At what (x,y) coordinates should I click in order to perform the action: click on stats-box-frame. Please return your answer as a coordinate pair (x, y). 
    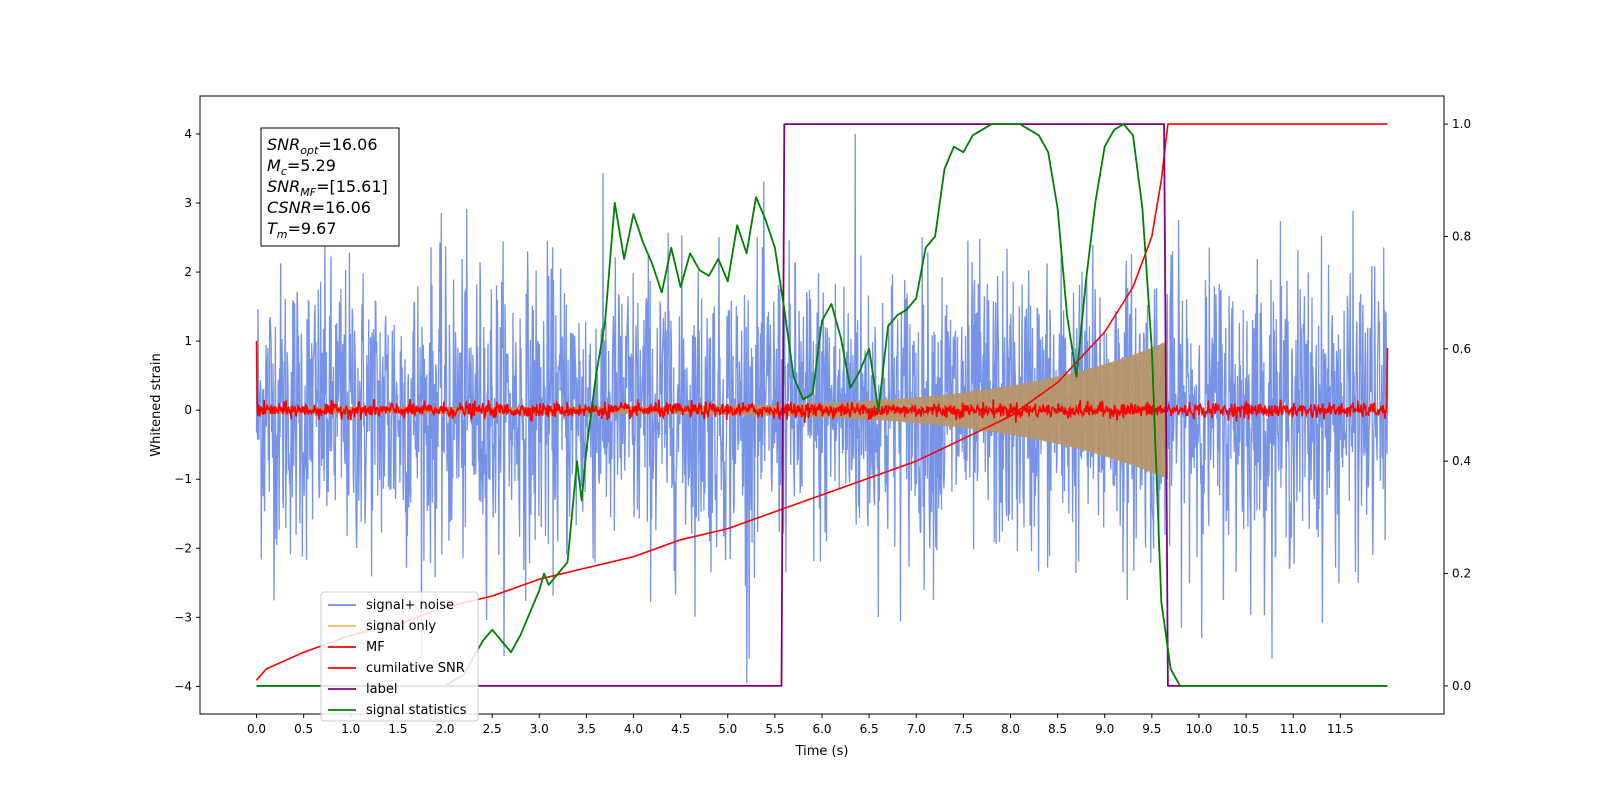
    Looking at the image, I should click on (330, 187).